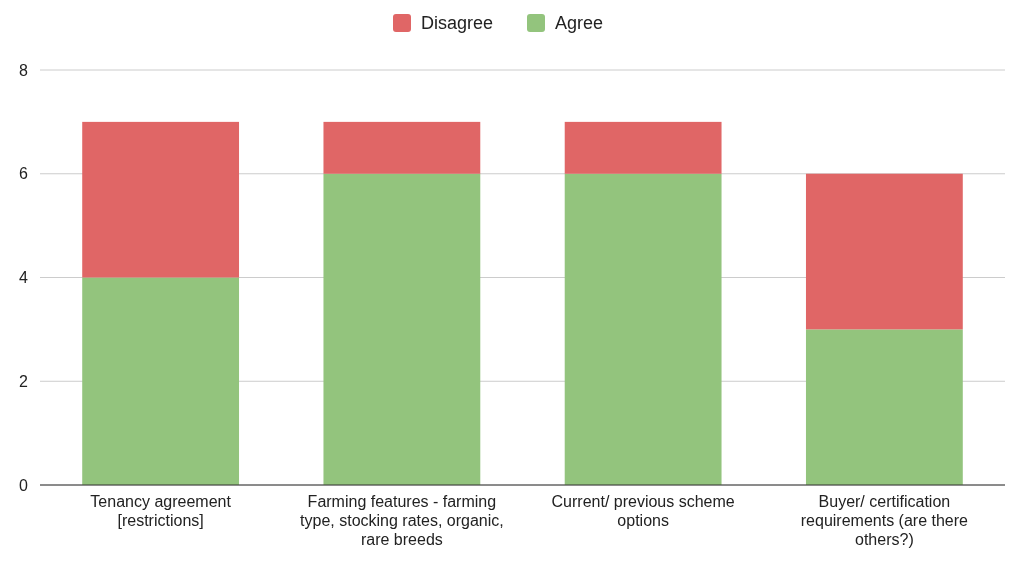 The image size is (1024, 585). What do you see at coordinates (24, 278) in the screenshot?
I see `y-tick-label: 4` at bounding box center [24, 278].